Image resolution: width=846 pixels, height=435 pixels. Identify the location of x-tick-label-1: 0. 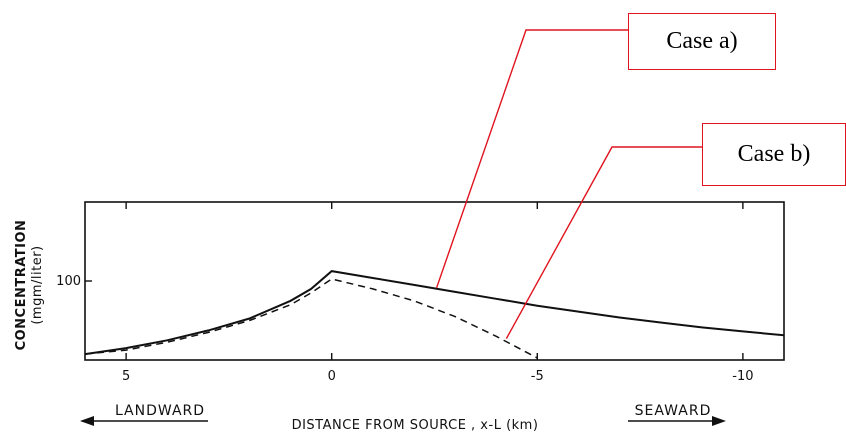
(332, 376).